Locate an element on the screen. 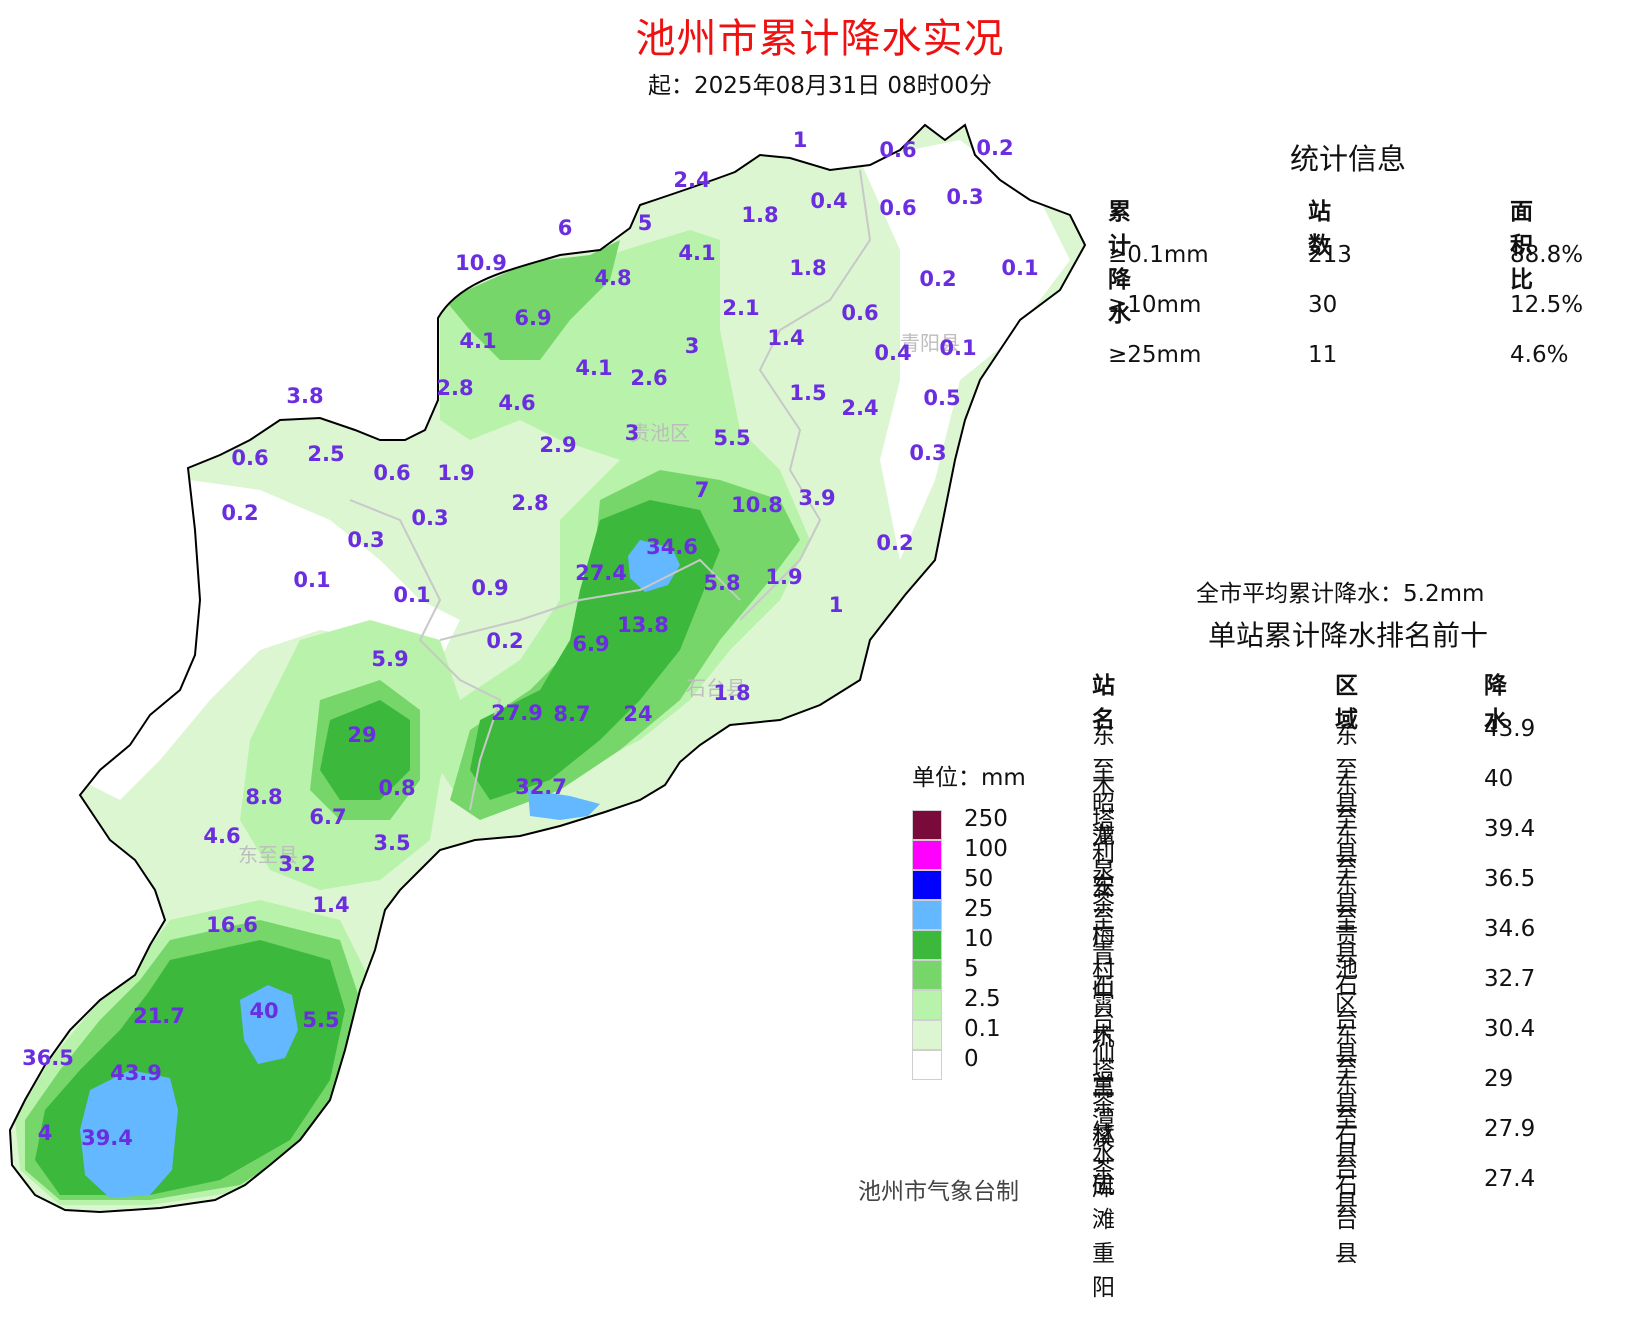  ranking-cell: 木塔茶溪 is located at coordinates (1103, 1087).